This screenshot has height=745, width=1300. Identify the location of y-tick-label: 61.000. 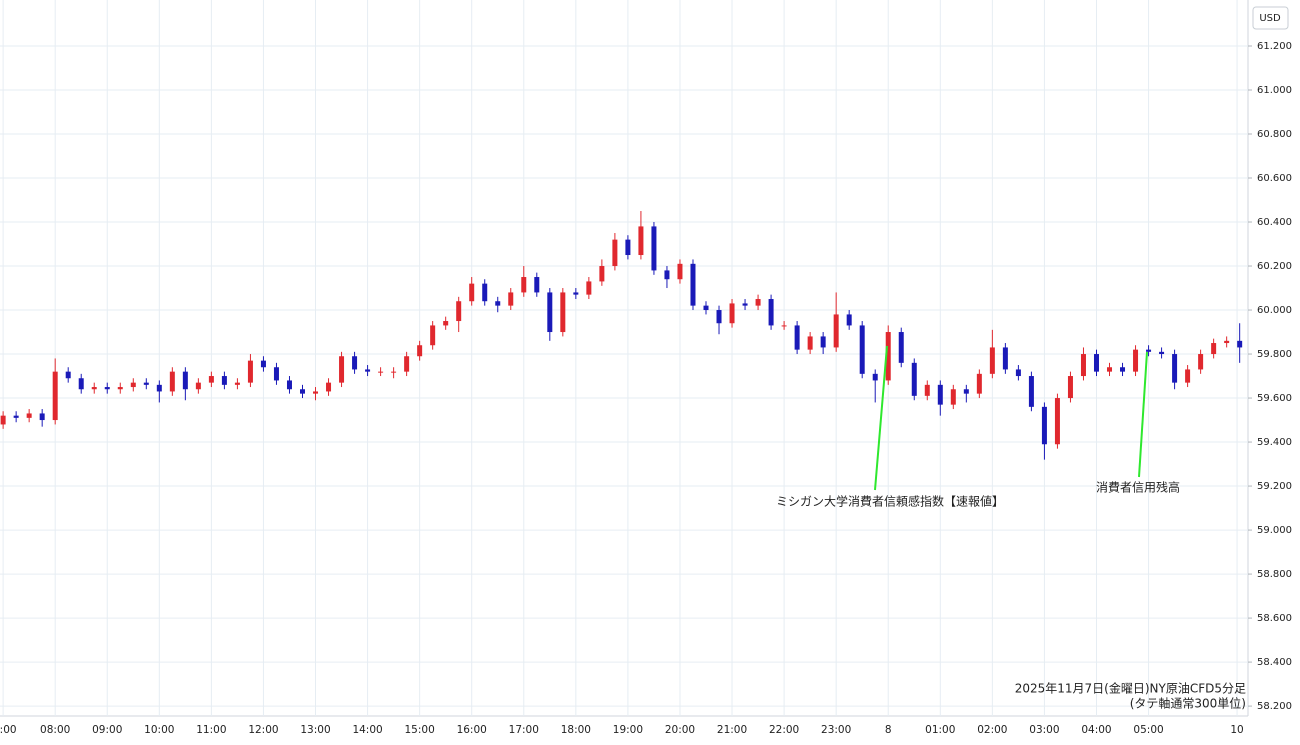
(1274, 90).